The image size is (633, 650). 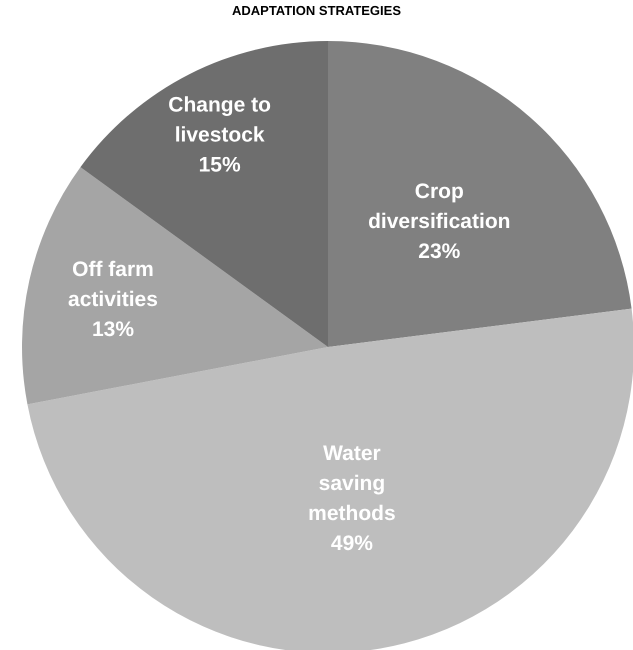 I want to click on data-label: 49%, so click(x=352, y=543).